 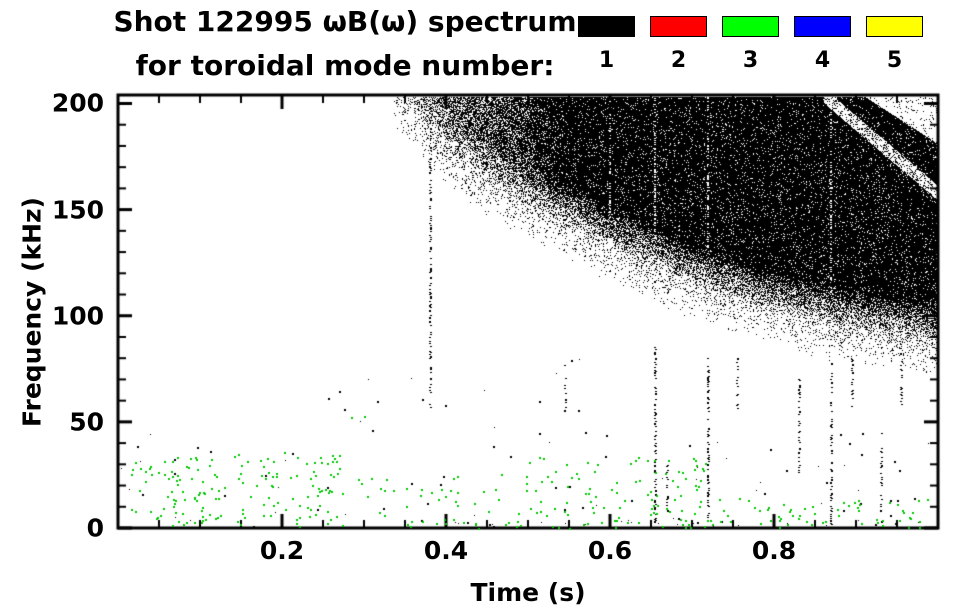 I want to click on legend-mode-number: 4, so click(x=822, y=60).